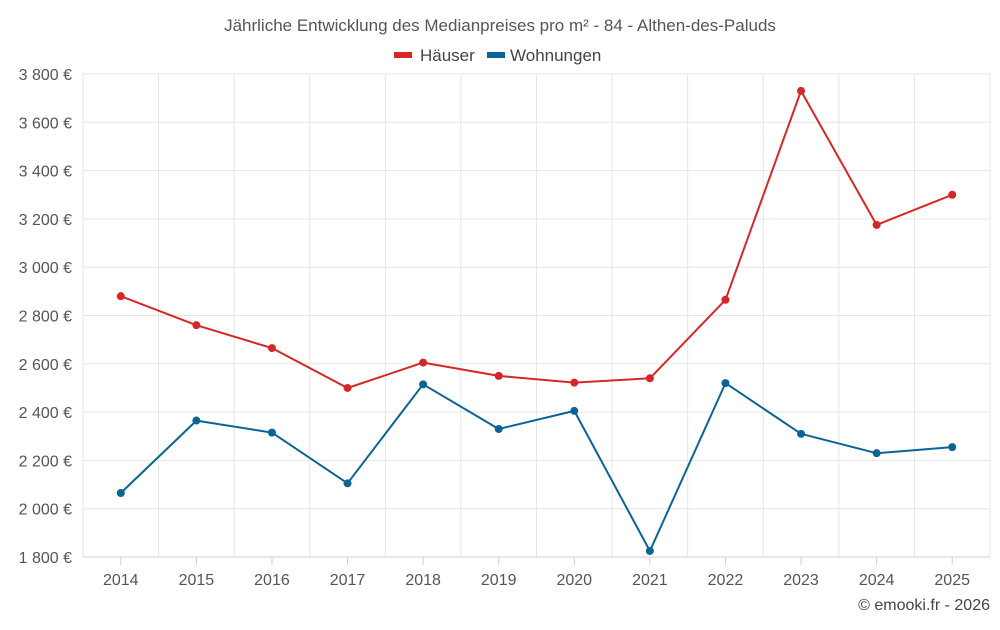 This screenshot has width=1000, height=630. What do you see at coordinates (423, 580) in the screenshot?
I see `x-tick-label: 2018` at bounding box center [423, 580].